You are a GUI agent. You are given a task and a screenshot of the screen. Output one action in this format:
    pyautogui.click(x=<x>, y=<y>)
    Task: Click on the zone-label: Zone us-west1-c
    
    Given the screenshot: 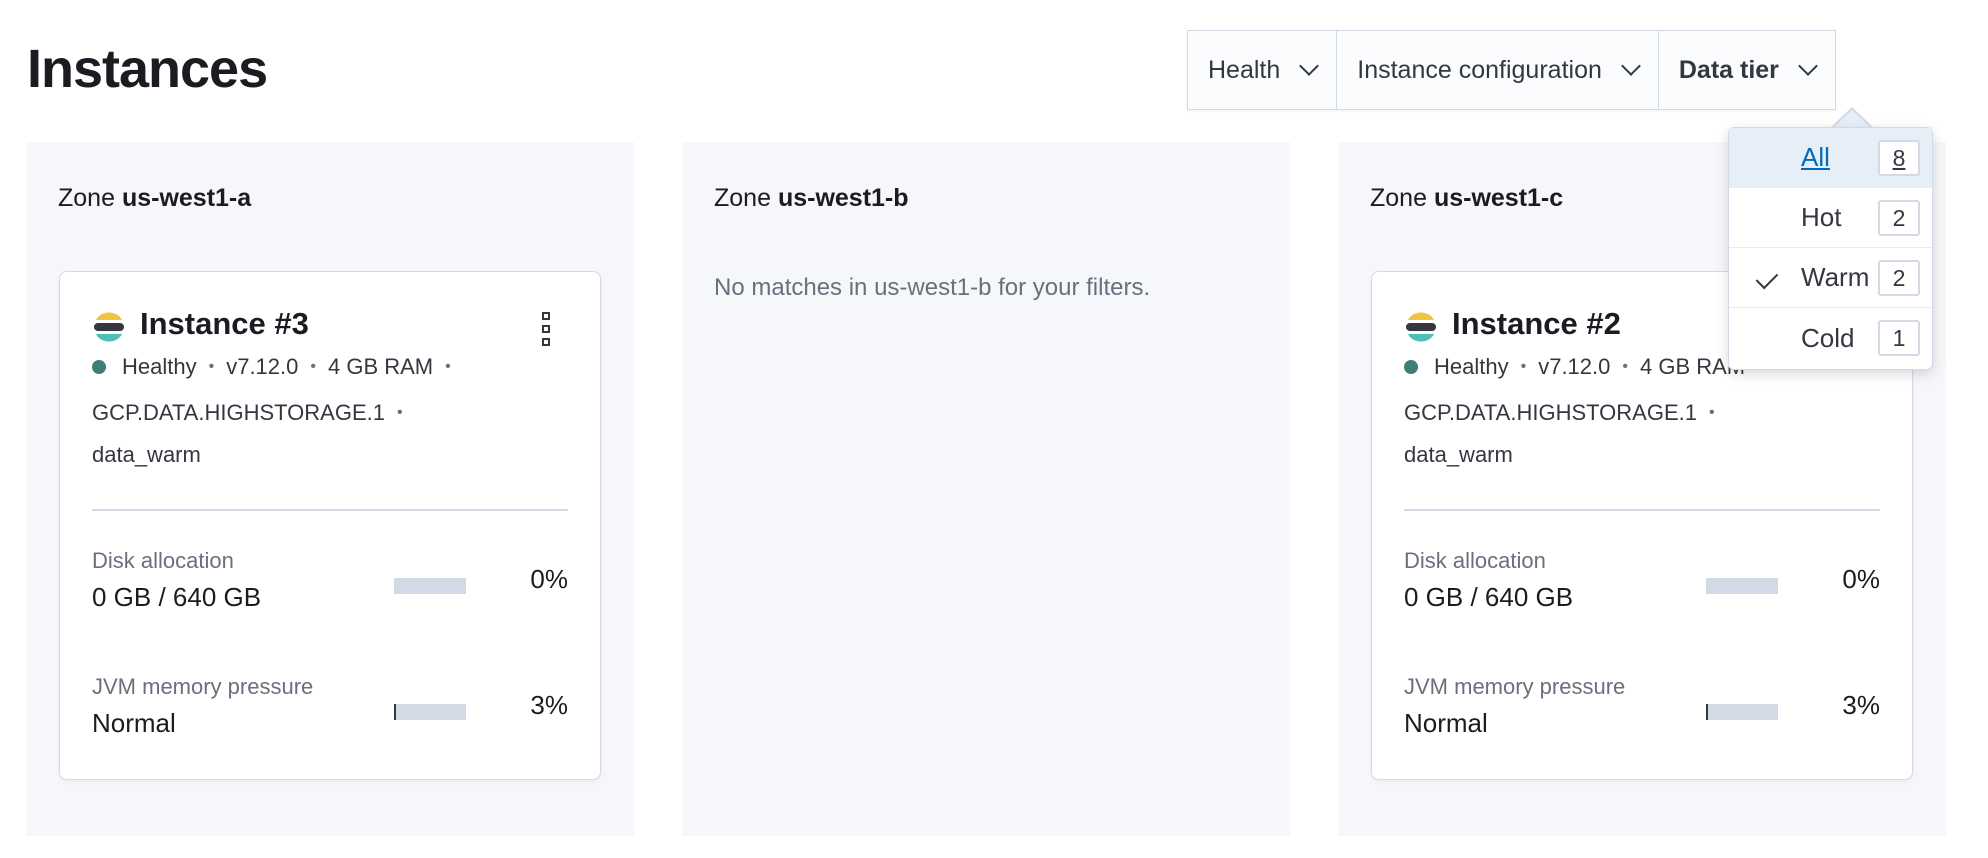 What is the action you would take?
    pyautogui.click(x=1466, y=198)
    